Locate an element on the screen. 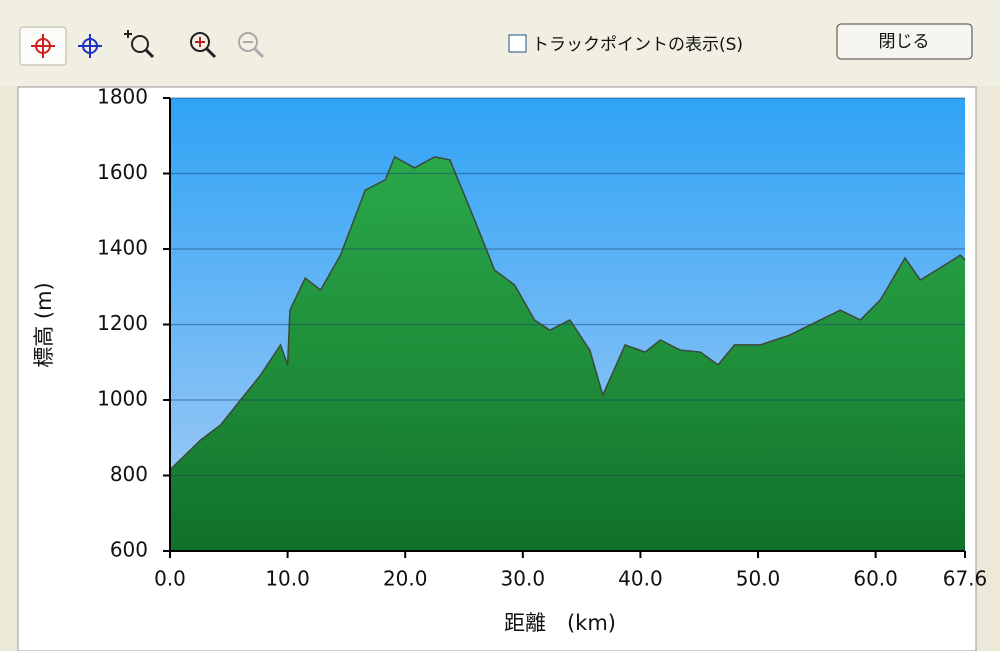 This screenshot has height=651, width=1000. zoom-in-icon is located at coordinates (203, 45).